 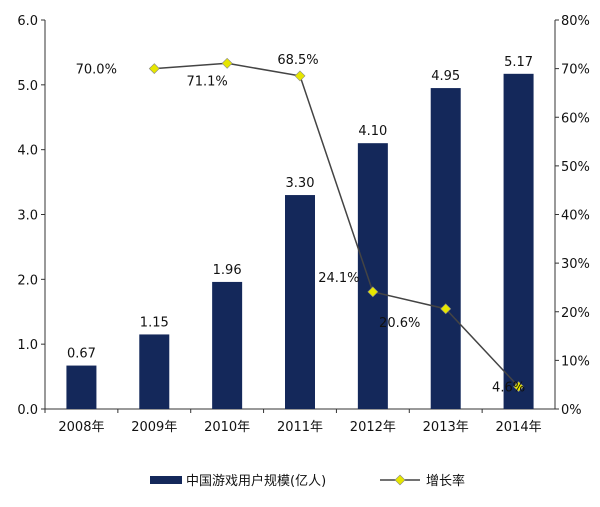 What do you see at coordinates (519, 427) in the screenshot?
I see `x-tick-label: 2014年` at bounding box center [519, 427].